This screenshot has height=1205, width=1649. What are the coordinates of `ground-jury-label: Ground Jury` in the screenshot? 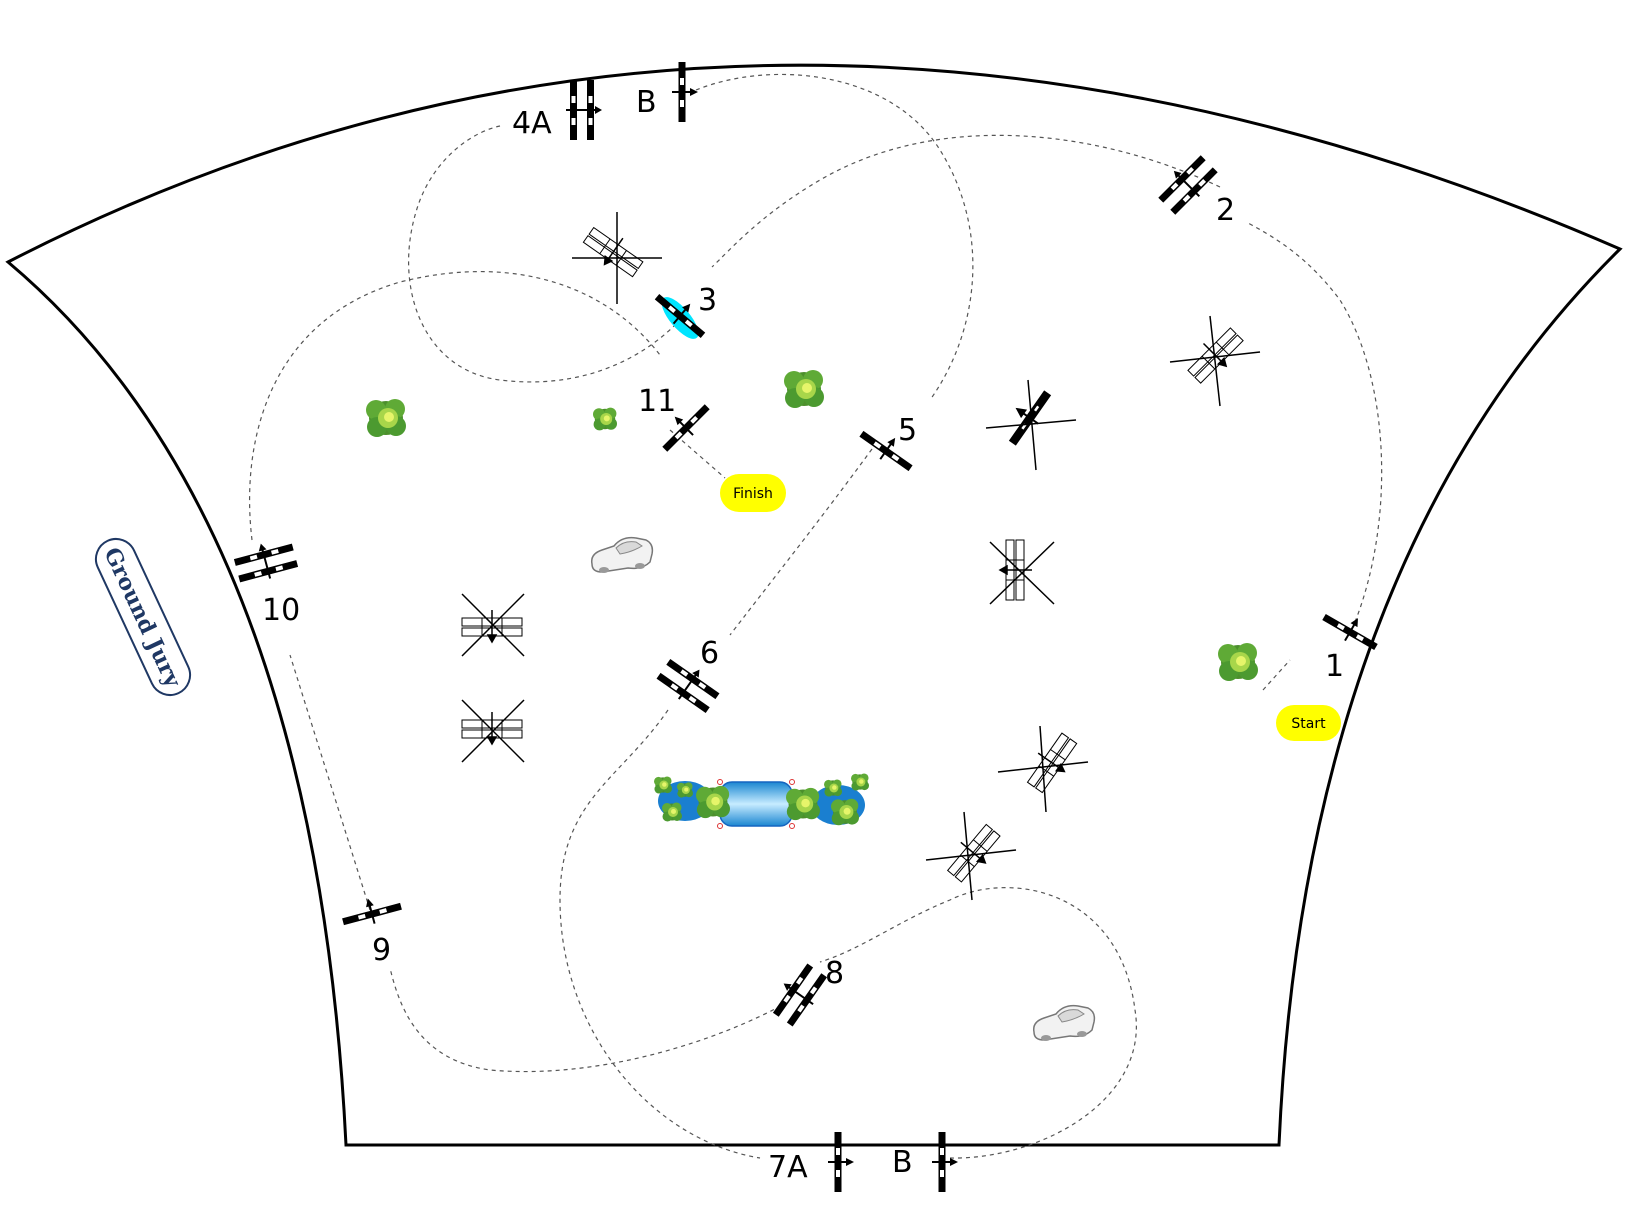 It's located at (142, 618).